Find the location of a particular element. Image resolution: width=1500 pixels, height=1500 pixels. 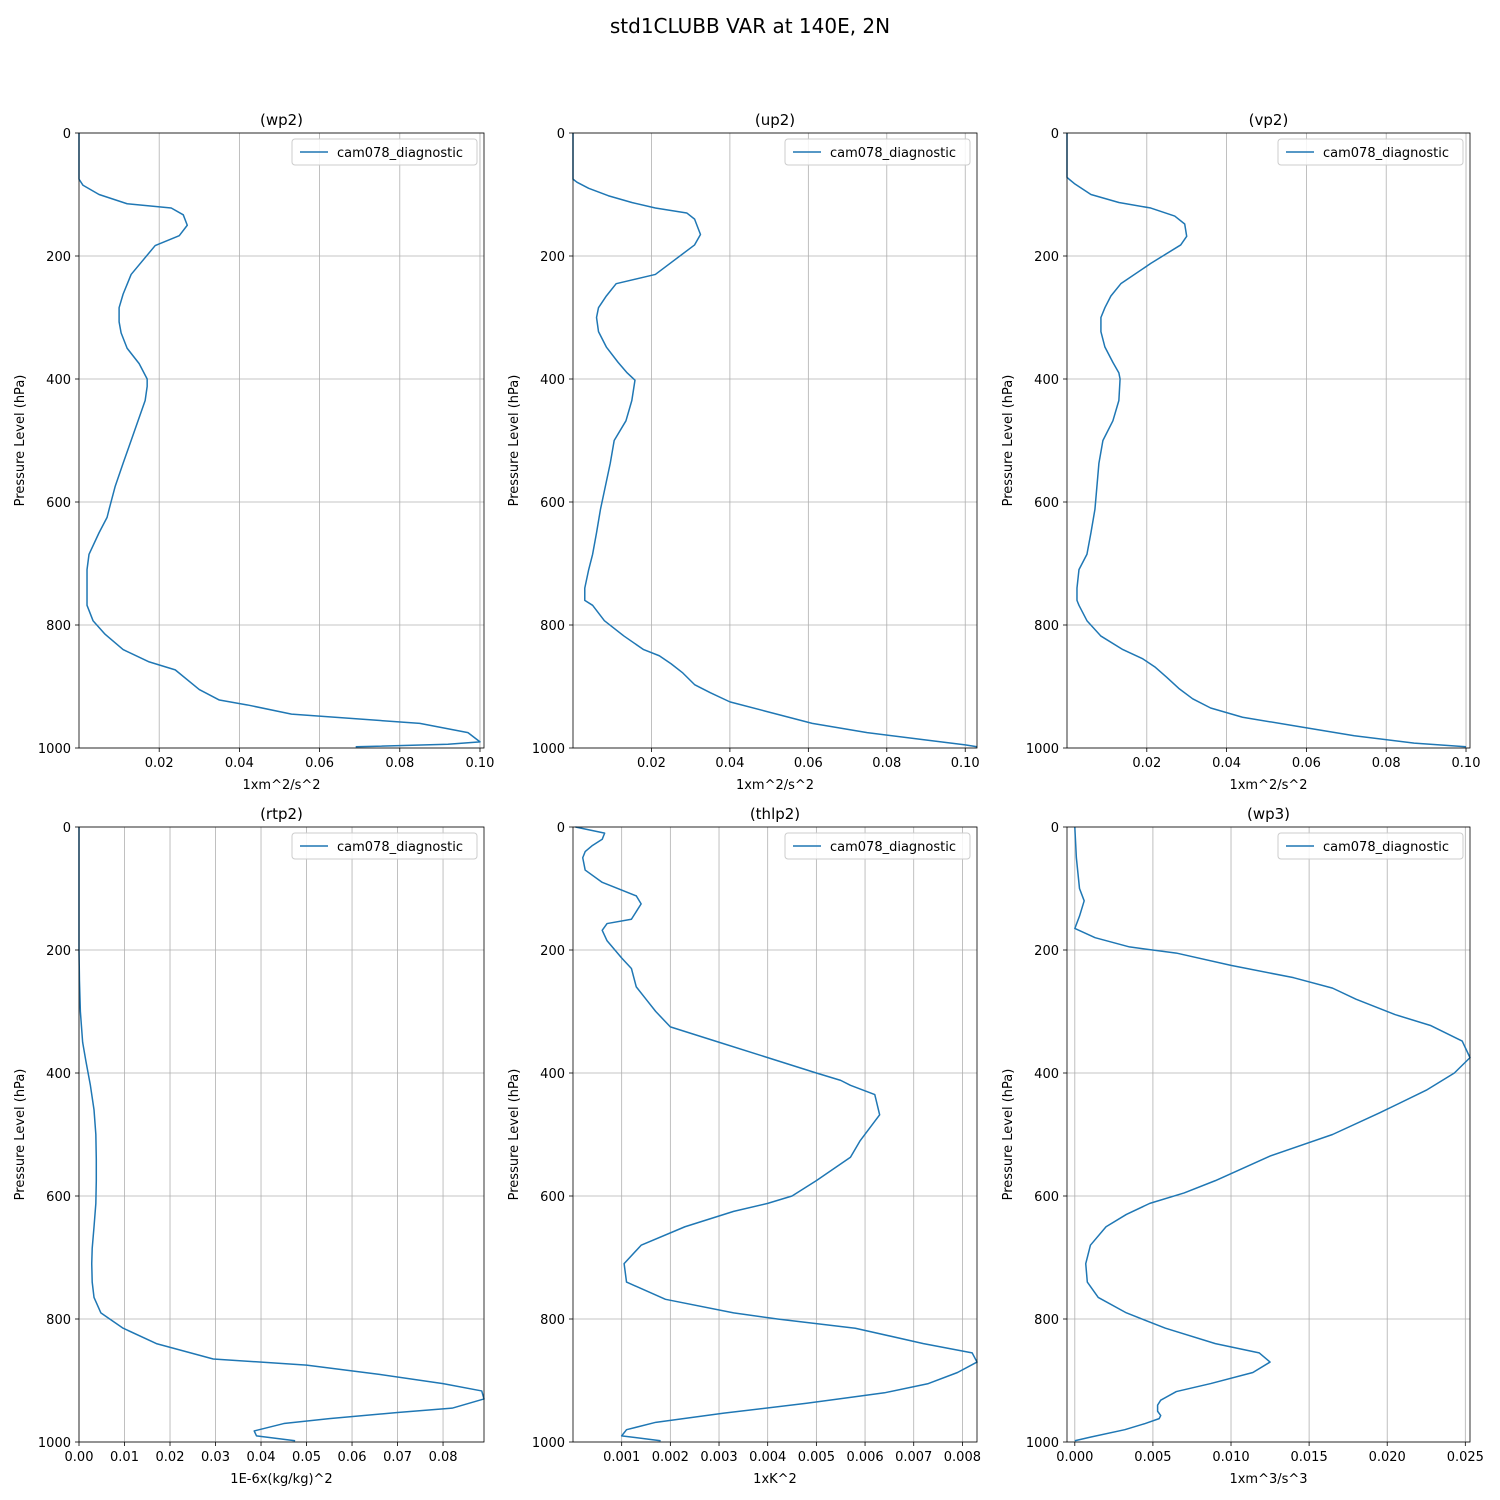

panel-title: (vp2) is located at coordinates (1269, 120).